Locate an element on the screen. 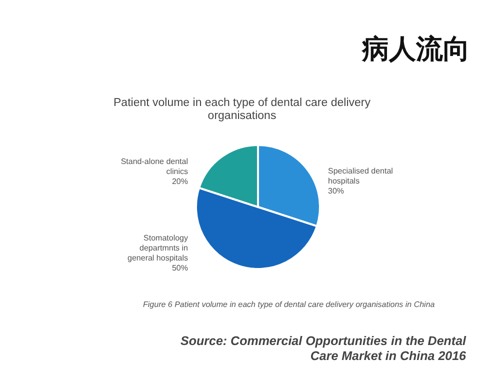 The height and width of the screenshot is (375, 500). source-note: Source: Commercial Opportunities in the Dental Care Market in China 2016 is located at coordinates (324, 348).